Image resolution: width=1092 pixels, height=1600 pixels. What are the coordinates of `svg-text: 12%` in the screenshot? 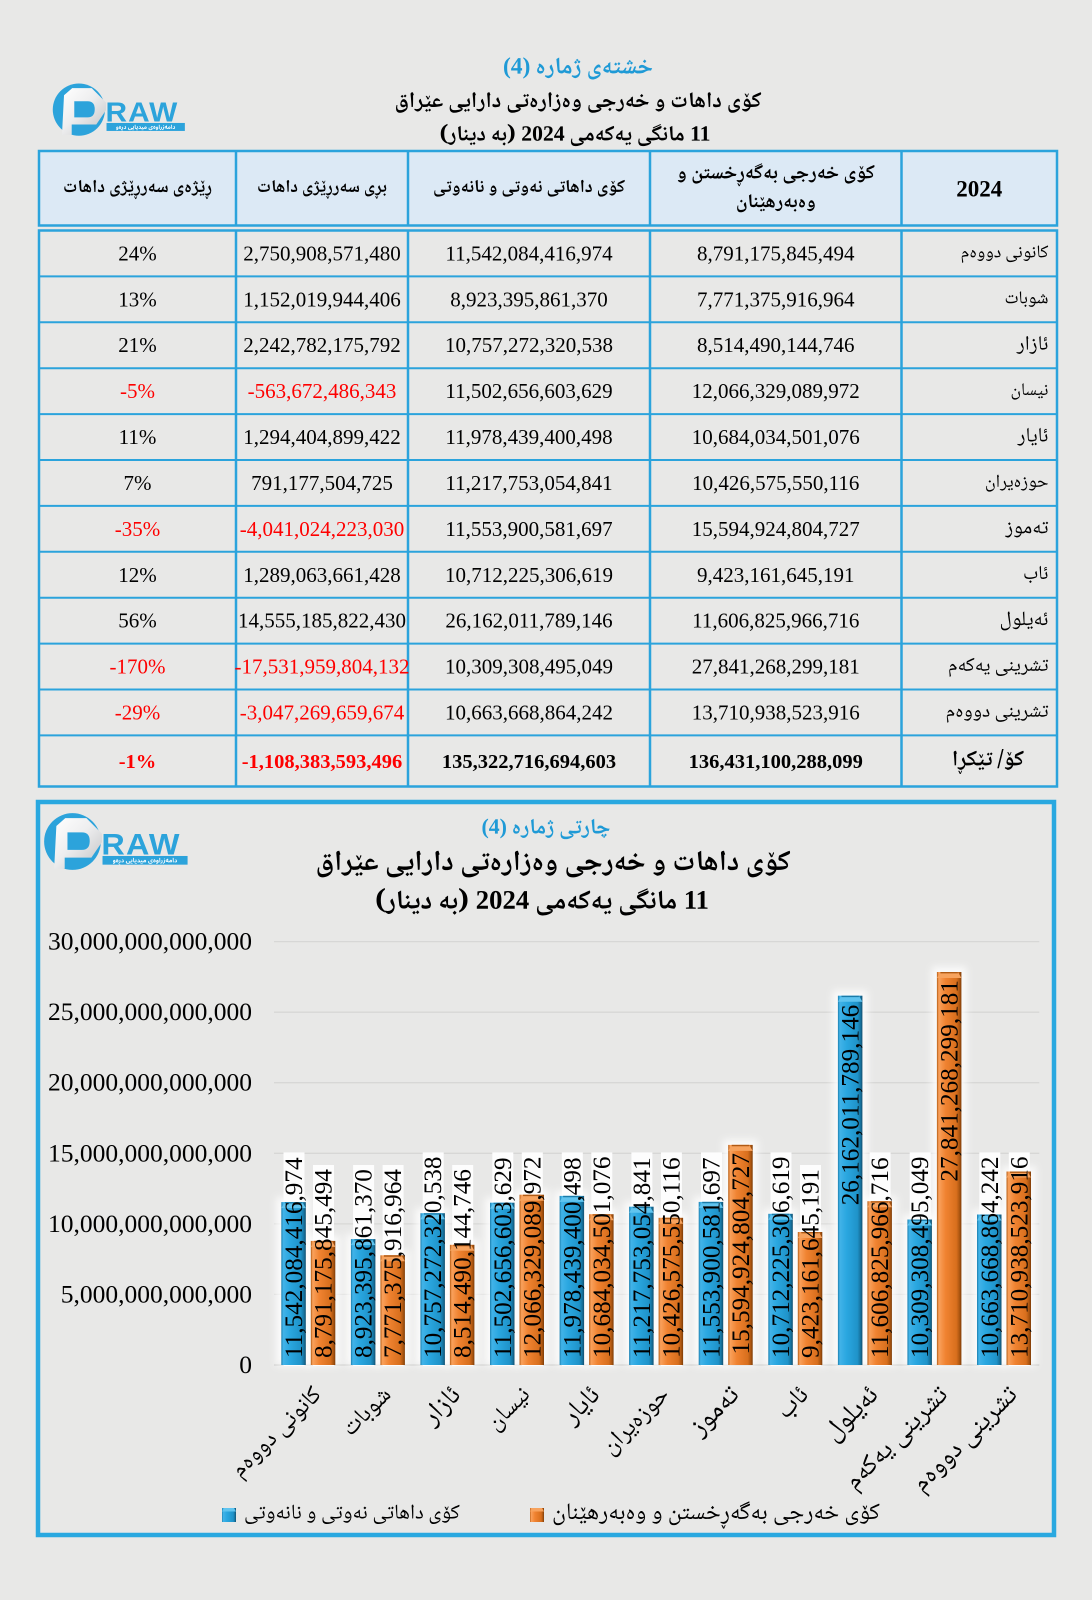 It's located at (137, 575).